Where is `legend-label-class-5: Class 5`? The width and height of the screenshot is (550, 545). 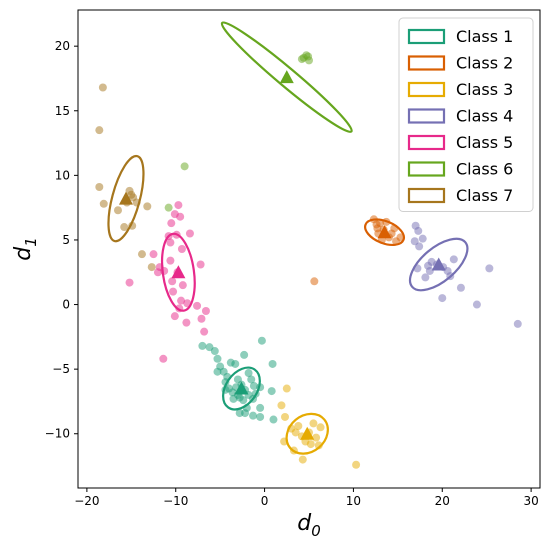
legend-label-class-5: Class 5 is located at coordinates (484, 142).